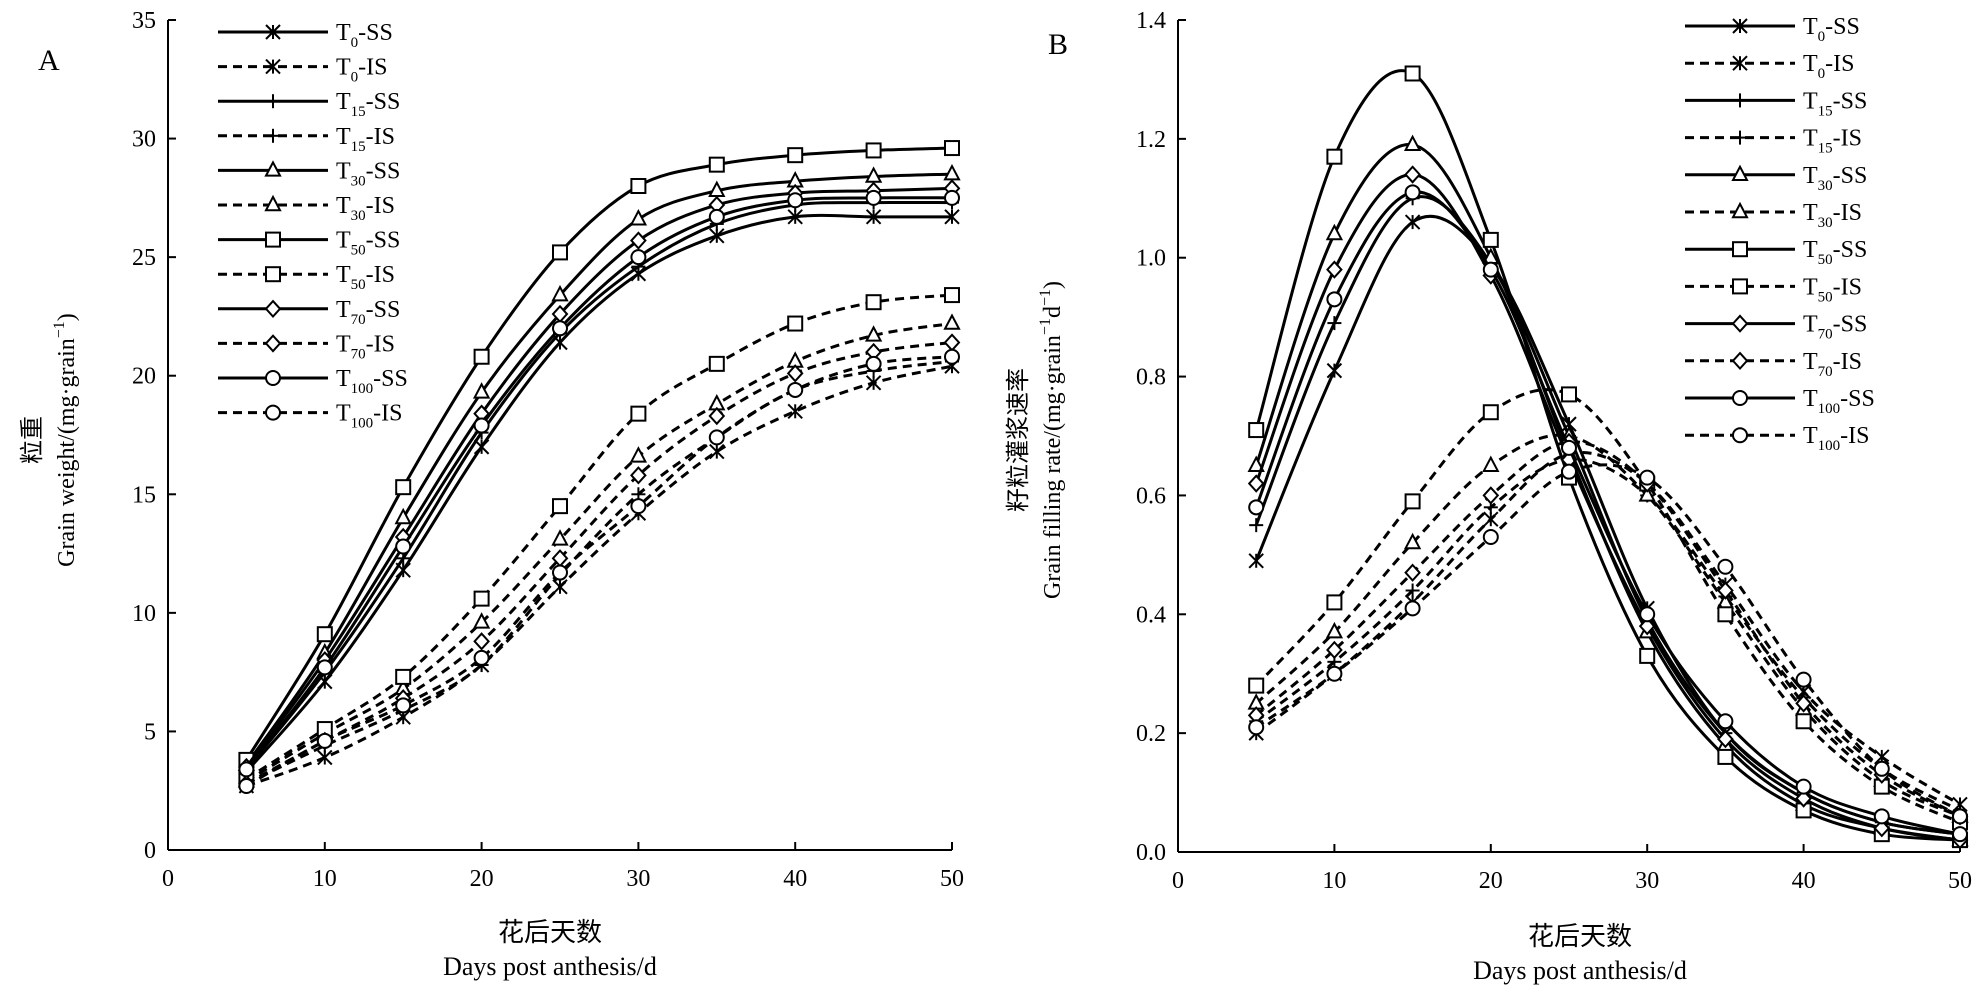 Image resolution: width=1980 pixels, height=1005 pixels. I want to click on panel-a-y-tick-label: 0, so click(150, 851).